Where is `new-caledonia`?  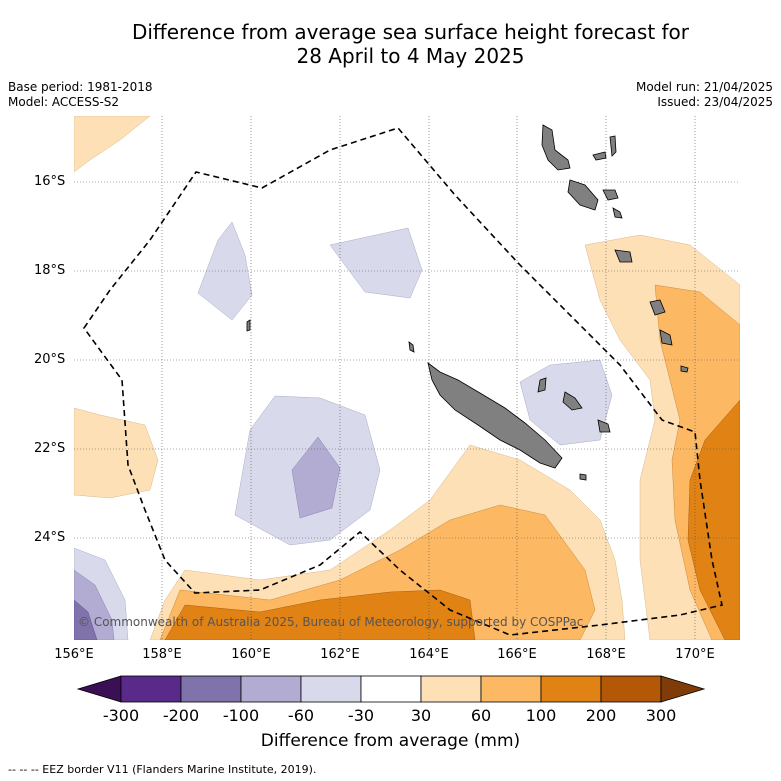
new-caledonia is located at coordinates (495, 415).